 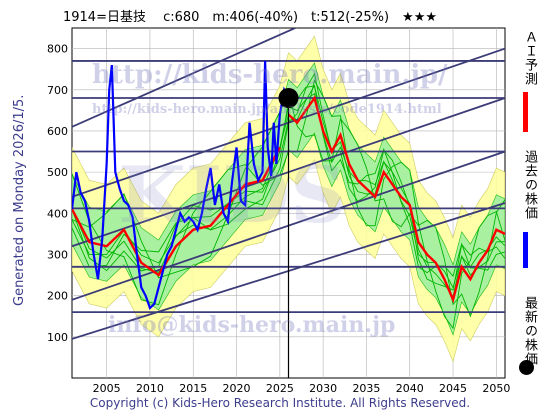 I want to click on x-tick-label: 2050, so click(x=496, y=388).